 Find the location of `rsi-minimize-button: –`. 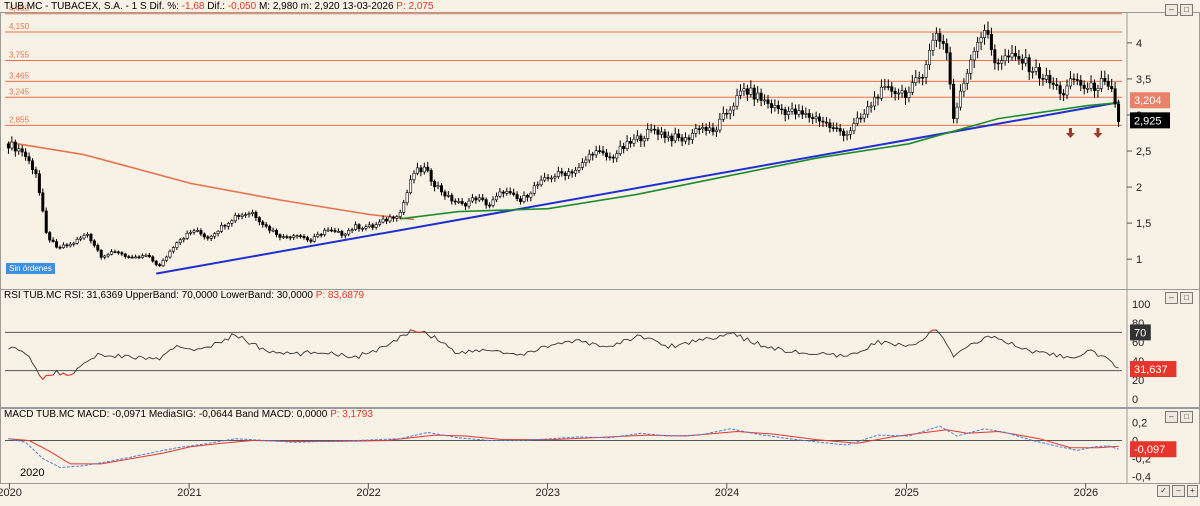

rsi-minimize-button: – is located at coordinates (1171, 298).